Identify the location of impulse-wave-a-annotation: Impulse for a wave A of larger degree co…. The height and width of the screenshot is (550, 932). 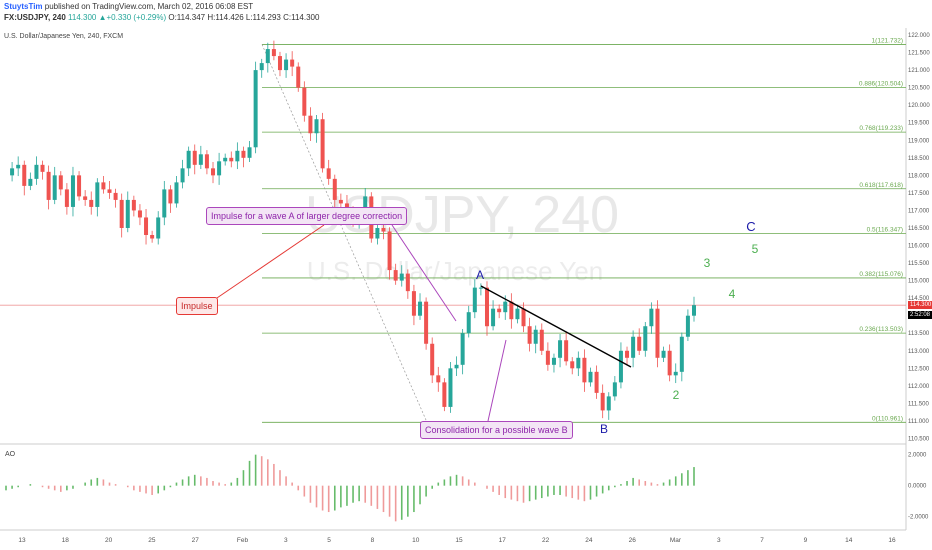
(307, 216).